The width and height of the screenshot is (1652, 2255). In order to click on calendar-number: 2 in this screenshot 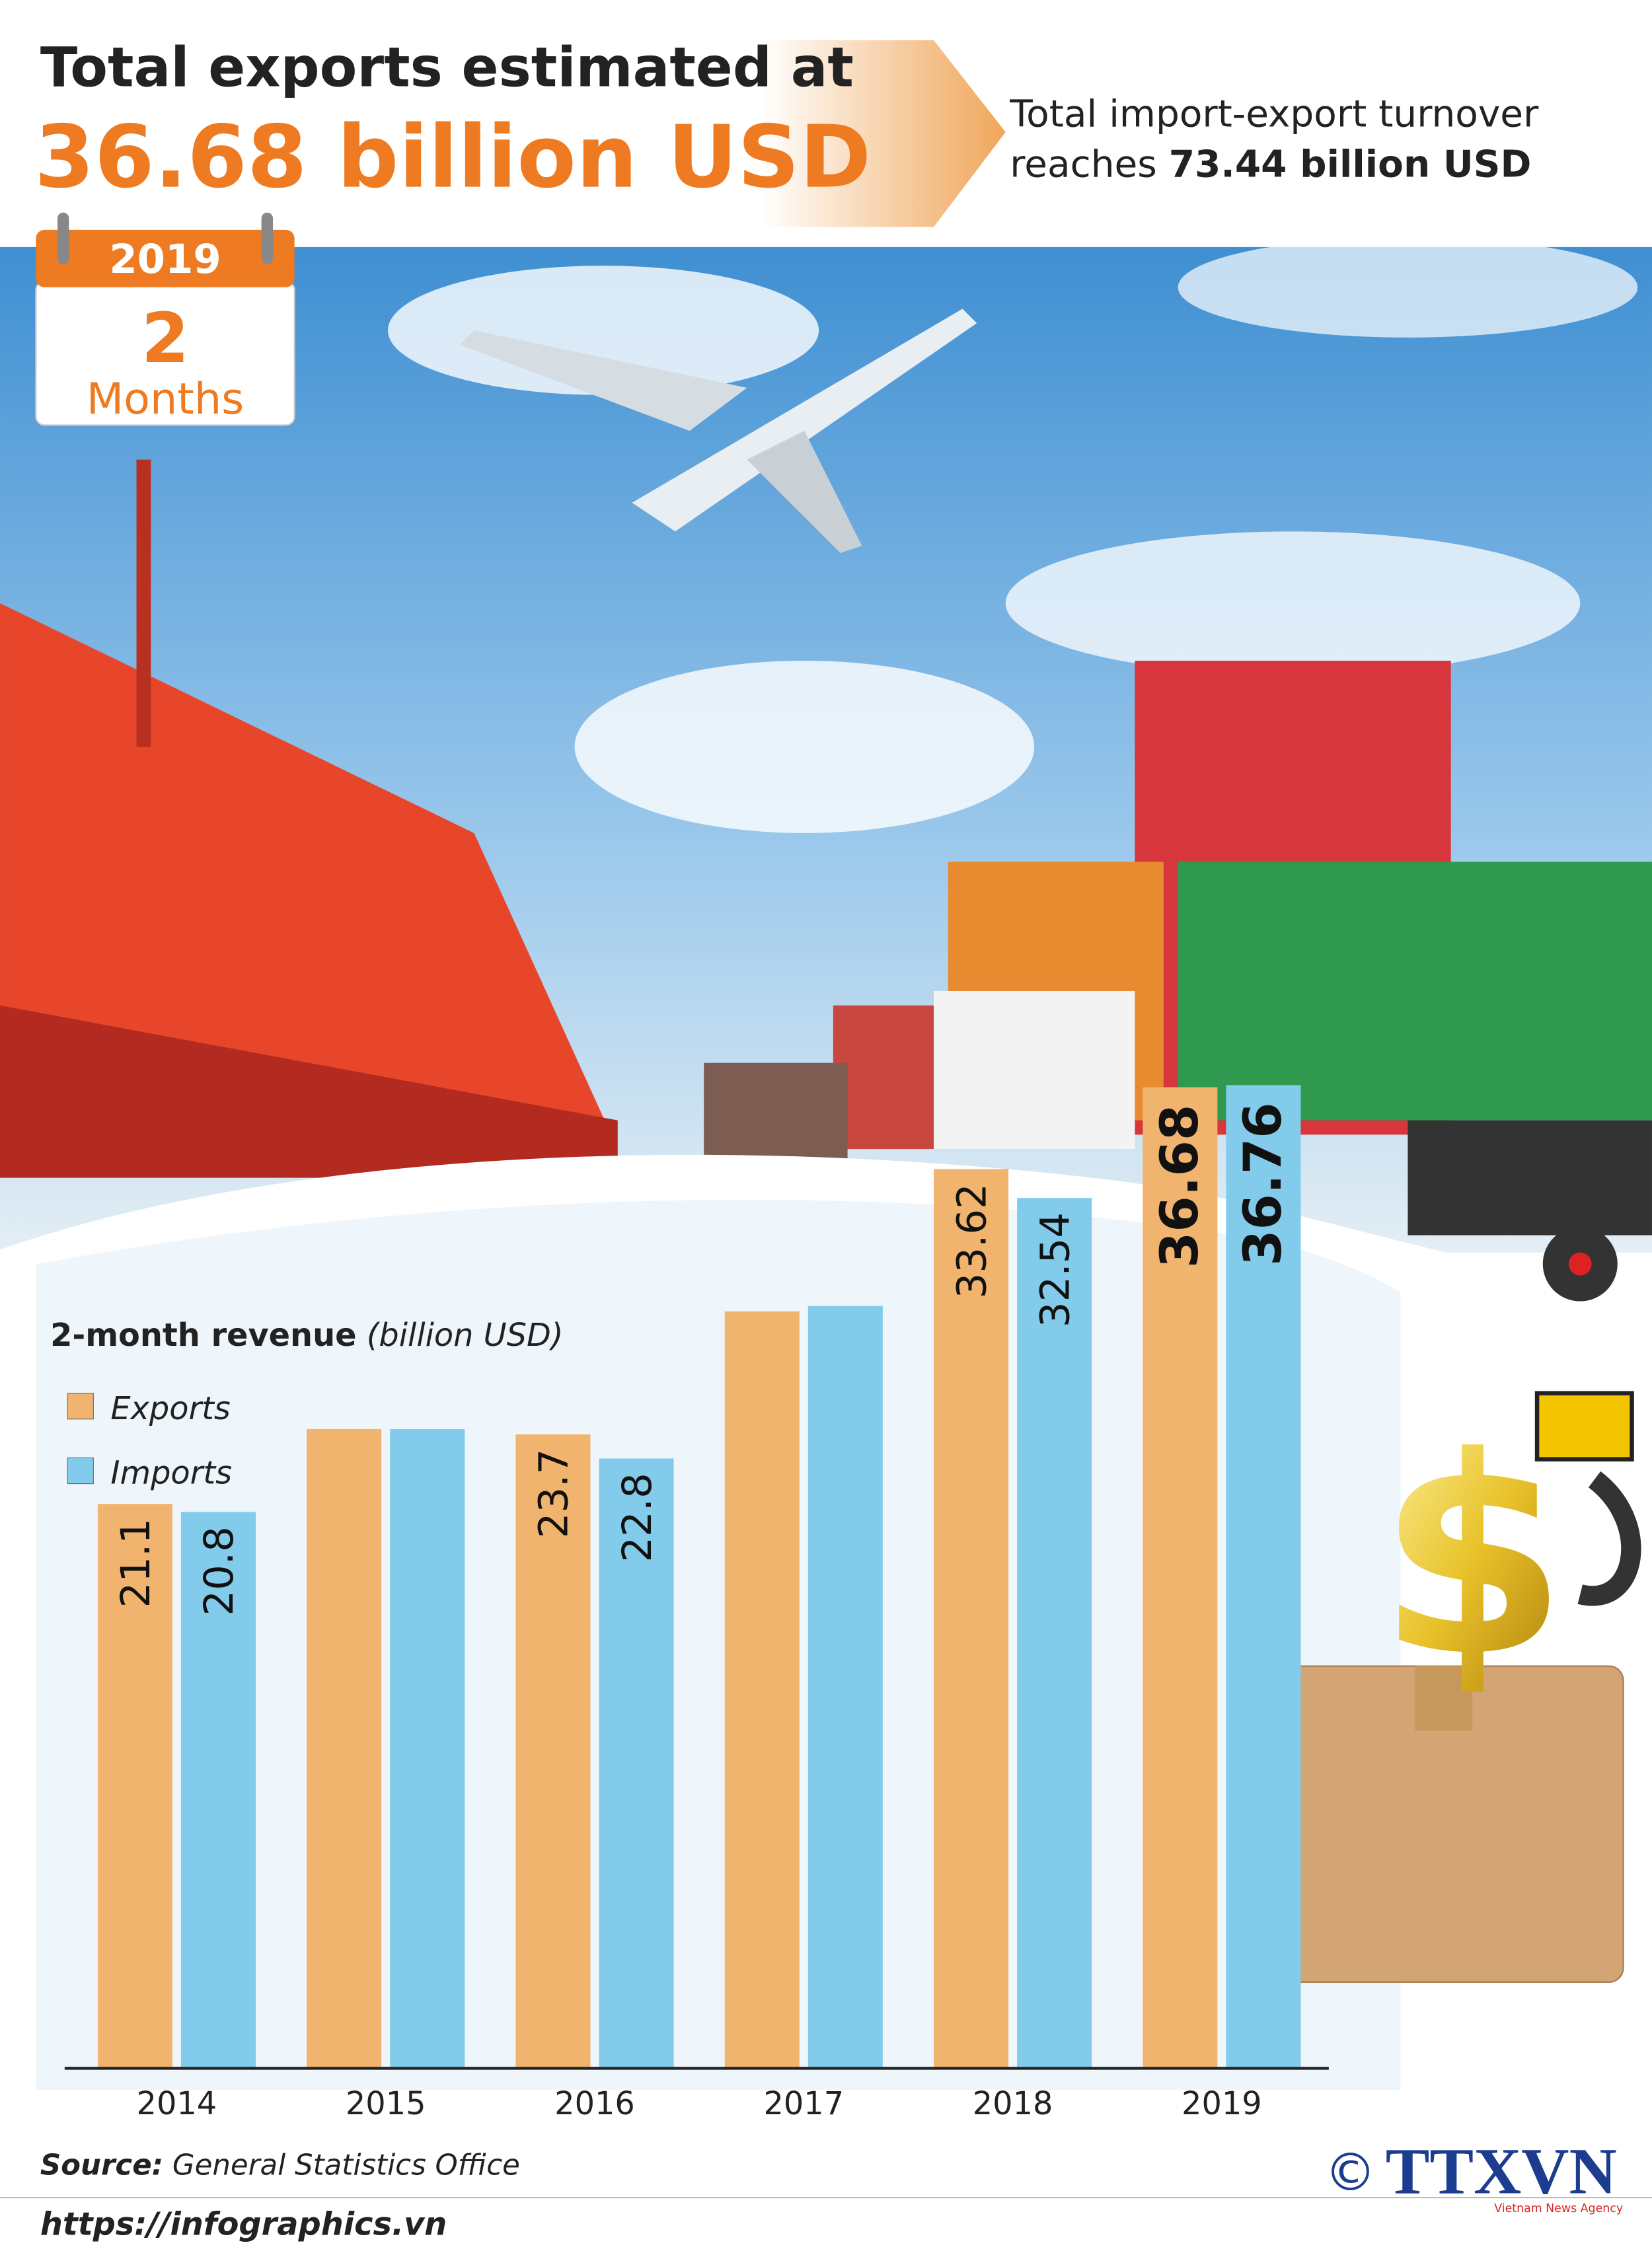, I will do `click(165, 338)`.